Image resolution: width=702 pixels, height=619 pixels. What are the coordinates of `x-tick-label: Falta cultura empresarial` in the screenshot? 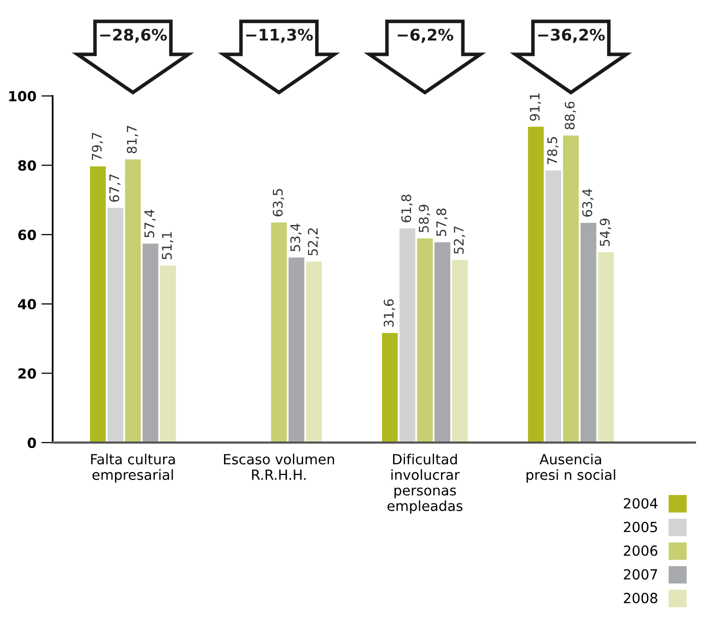 It's located at (133, 468).